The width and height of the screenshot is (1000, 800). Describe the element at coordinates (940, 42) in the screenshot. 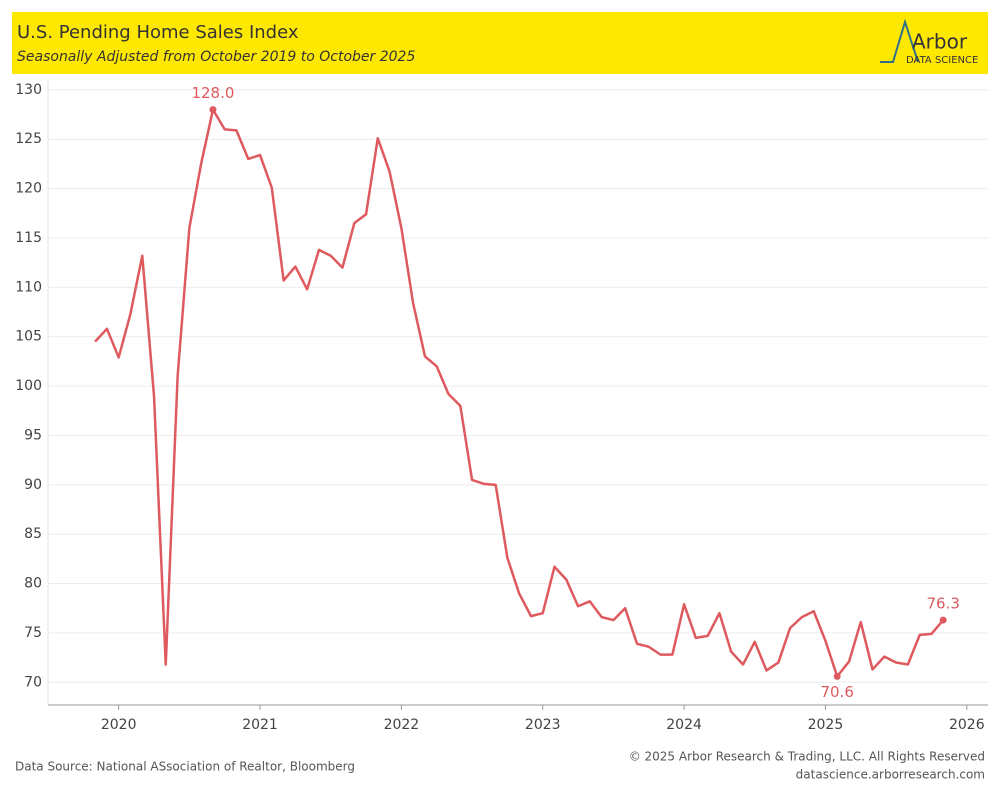

I see `logo-name: Arbor` at that location.